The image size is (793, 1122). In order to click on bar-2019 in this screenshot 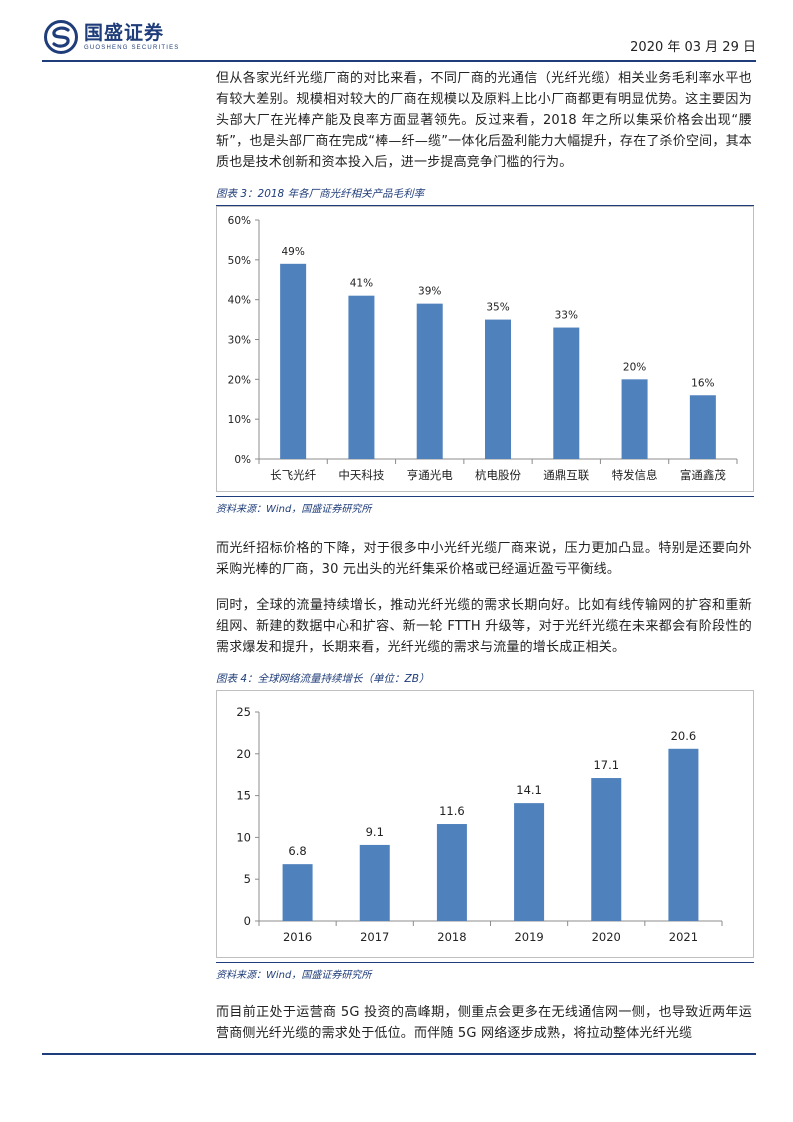, I will do `click(529, 862)`.